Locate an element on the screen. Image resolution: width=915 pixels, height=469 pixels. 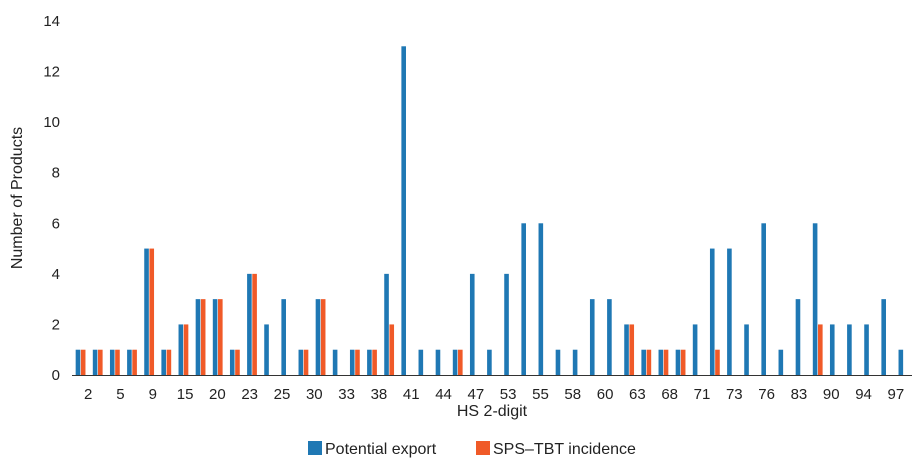
x-tick-label: 58 is located at coordinates (572, 394).